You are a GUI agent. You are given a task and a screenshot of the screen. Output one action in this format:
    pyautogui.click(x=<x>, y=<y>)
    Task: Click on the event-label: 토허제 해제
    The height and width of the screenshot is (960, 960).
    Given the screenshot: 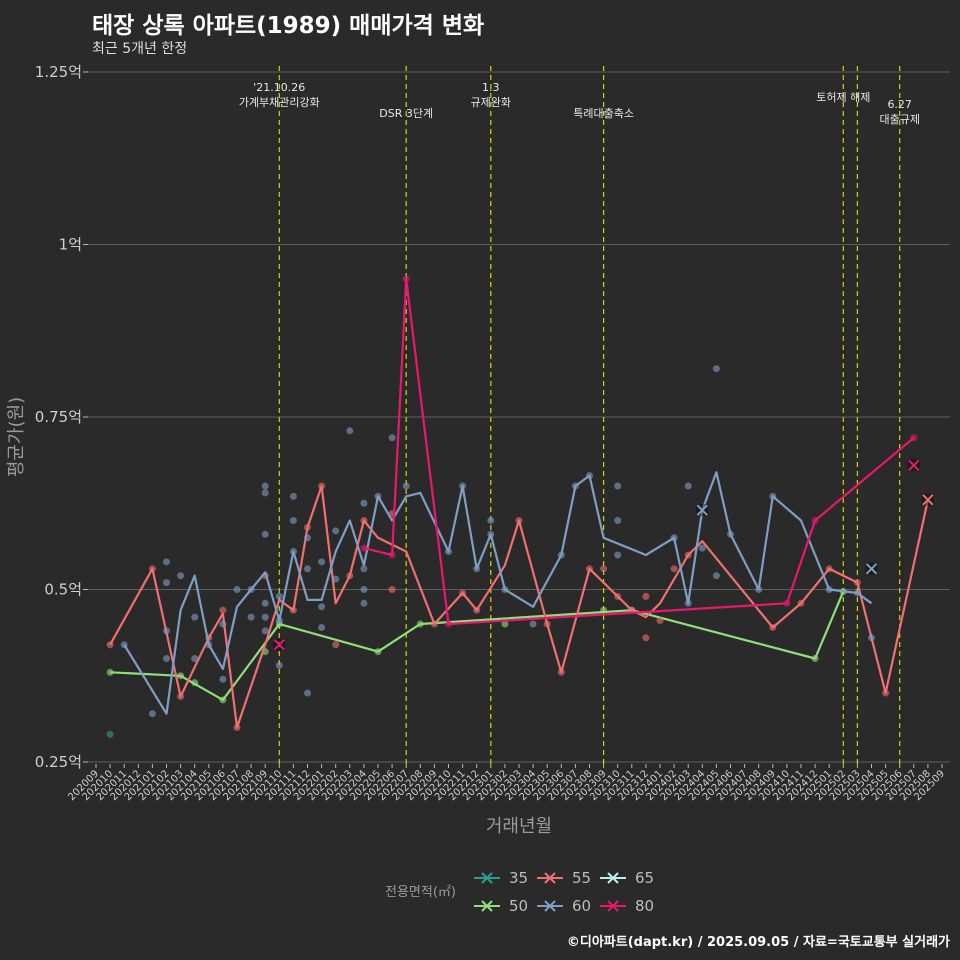 What is the action you would take?
    pyautogui.click(x=843, y=97)
    